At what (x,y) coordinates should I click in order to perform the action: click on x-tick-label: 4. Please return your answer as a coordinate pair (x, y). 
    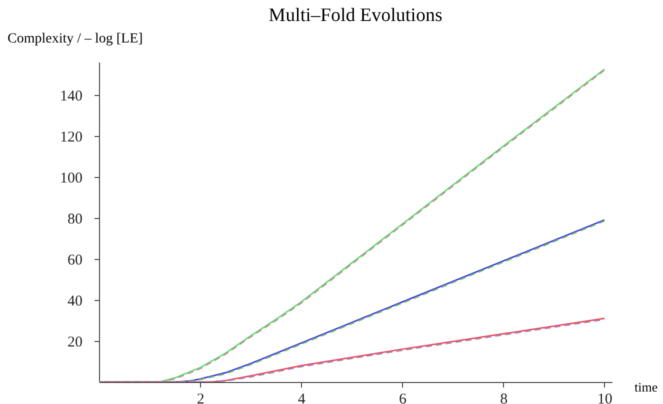
    Looking at the image, I should click on (302, 398).